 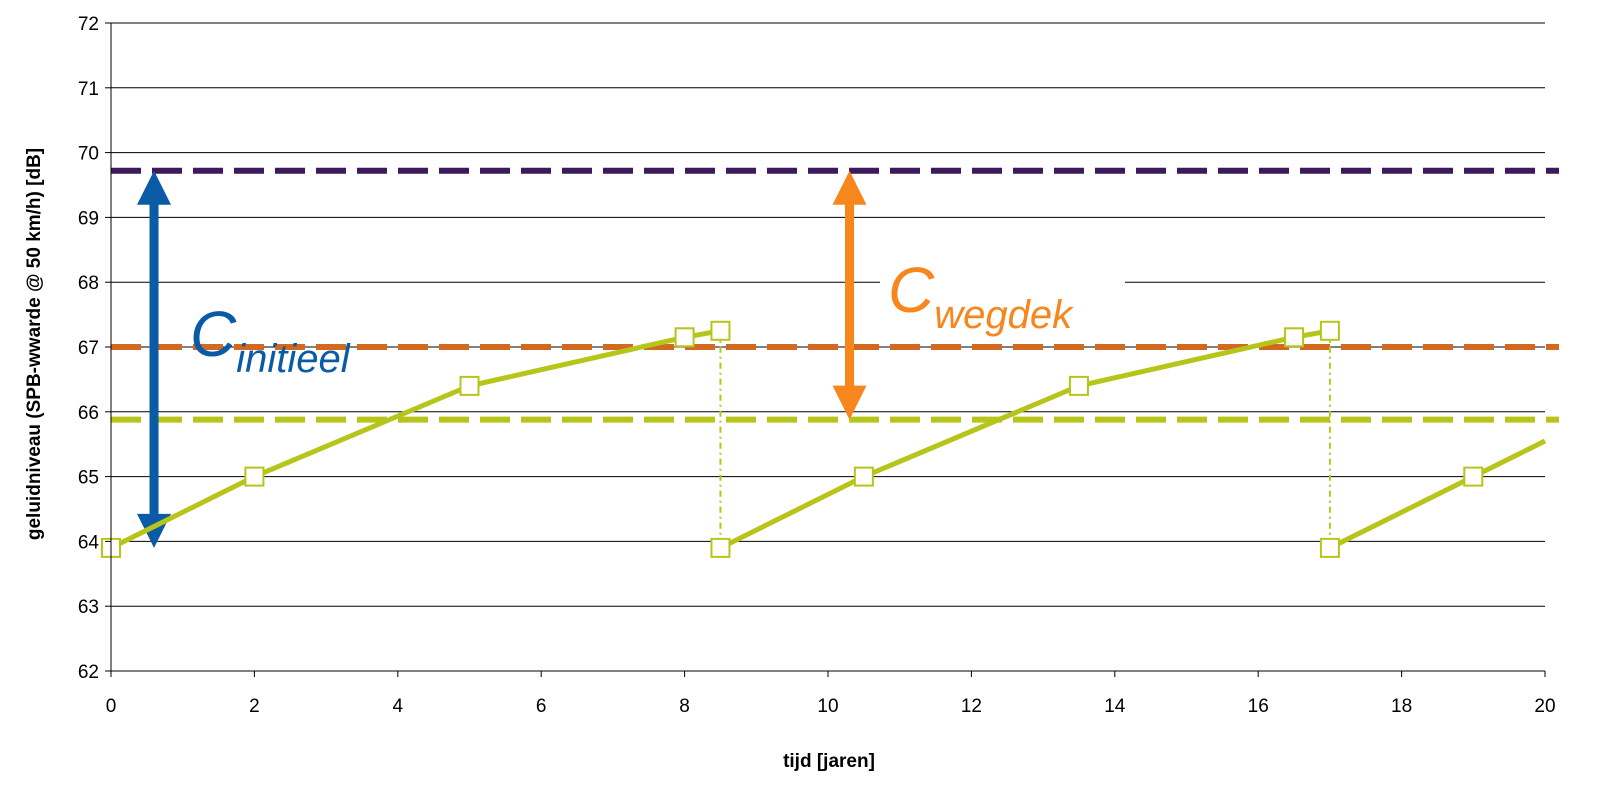 I want to click on y-axis-title: geluidniveau (SPB-wwarde @ 50 km/h) [dB], so click(x=34, y=344).